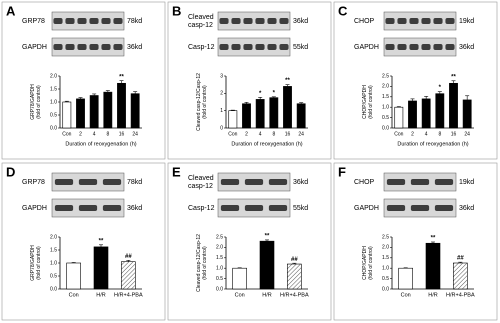 This screenshot has width=500, height=323. Describe the element at coordinates (454, 134) in the screenshot. I see `x-tick-label: 16` at that location.